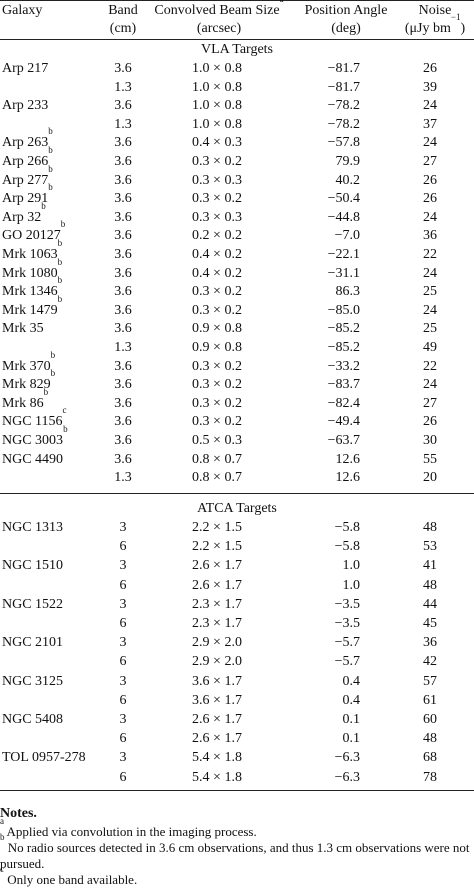 The height and width of the screenshot is (896, 474). I want to click on band-cell: 1.3, so click(123, 348).